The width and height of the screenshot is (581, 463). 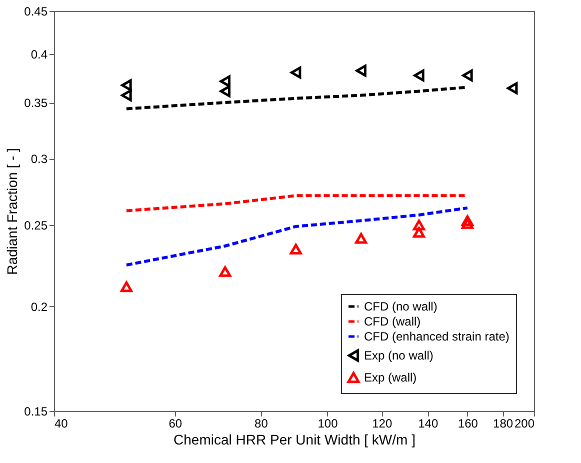 What do you see at coordinates (175, 423) in the screenshot?
I see `x-tick-label: 60` at bounding box center [175, 423].